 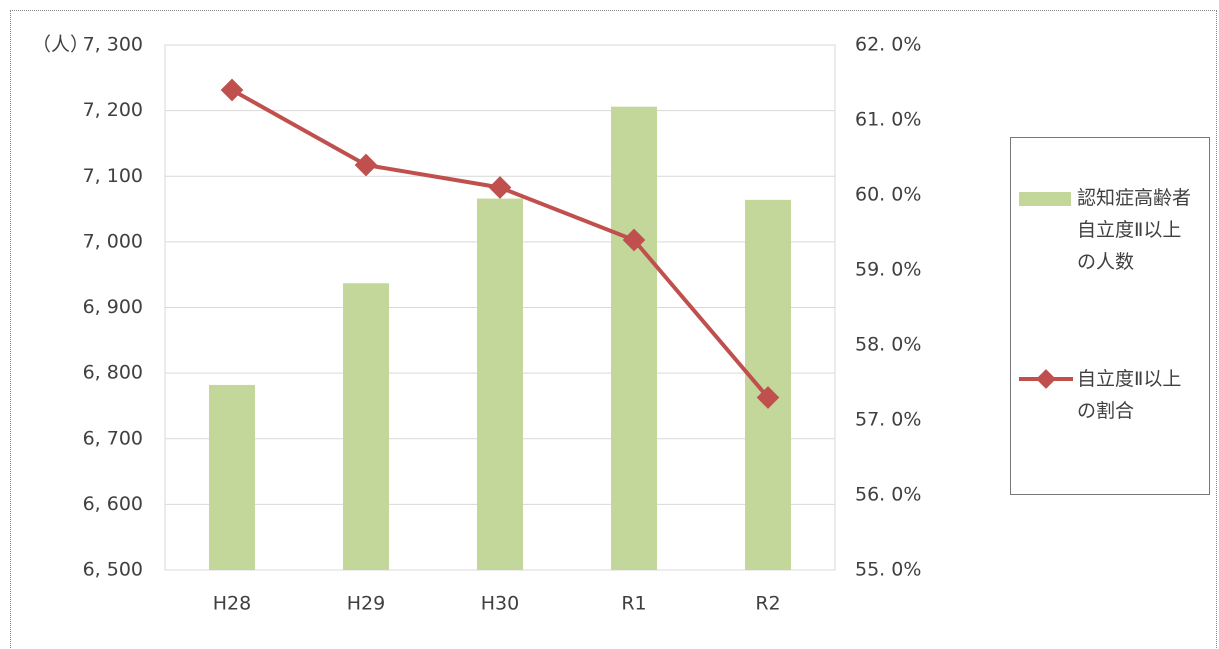 What do you see at coordinates (60, 45) in the screenshot?
I see `y-unit-label: （人）` at bounding box center [60, 45].